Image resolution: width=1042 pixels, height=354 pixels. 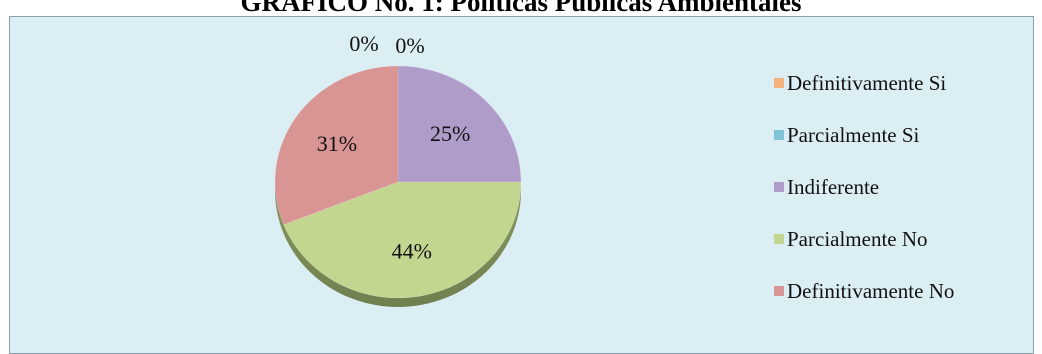 What do you see at coordinates (867, 82) in the screenshot?
I see `legend-label: Definitivamente Si` at bounding box center [867, 82].